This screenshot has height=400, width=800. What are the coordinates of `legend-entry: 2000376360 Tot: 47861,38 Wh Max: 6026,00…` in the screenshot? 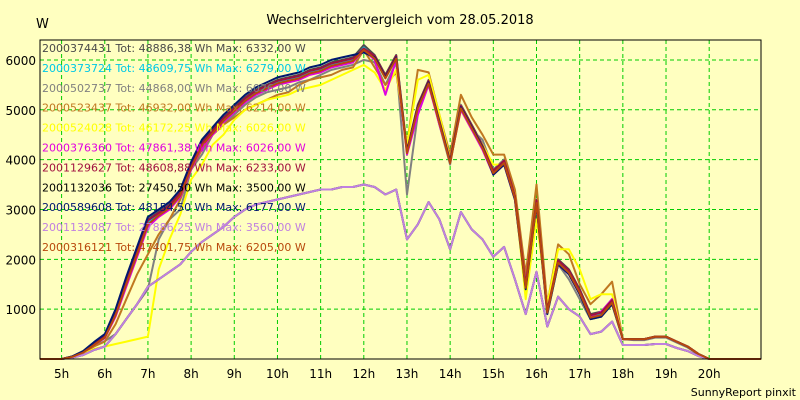 It's located at (174, 148).